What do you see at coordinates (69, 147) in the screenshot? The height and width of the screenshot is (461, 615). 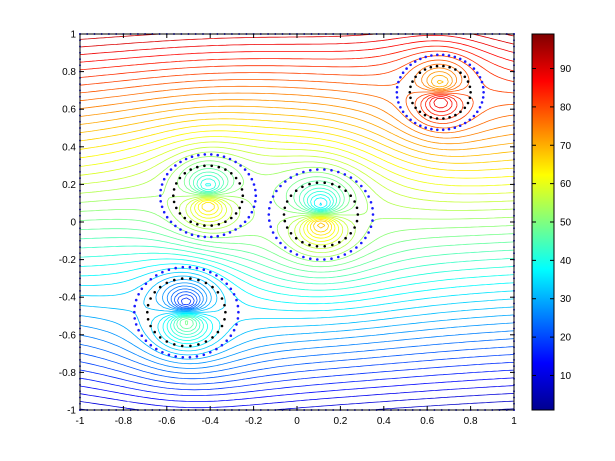 I see `y-tick-label: 0.4` at bounding box center [69, 147].